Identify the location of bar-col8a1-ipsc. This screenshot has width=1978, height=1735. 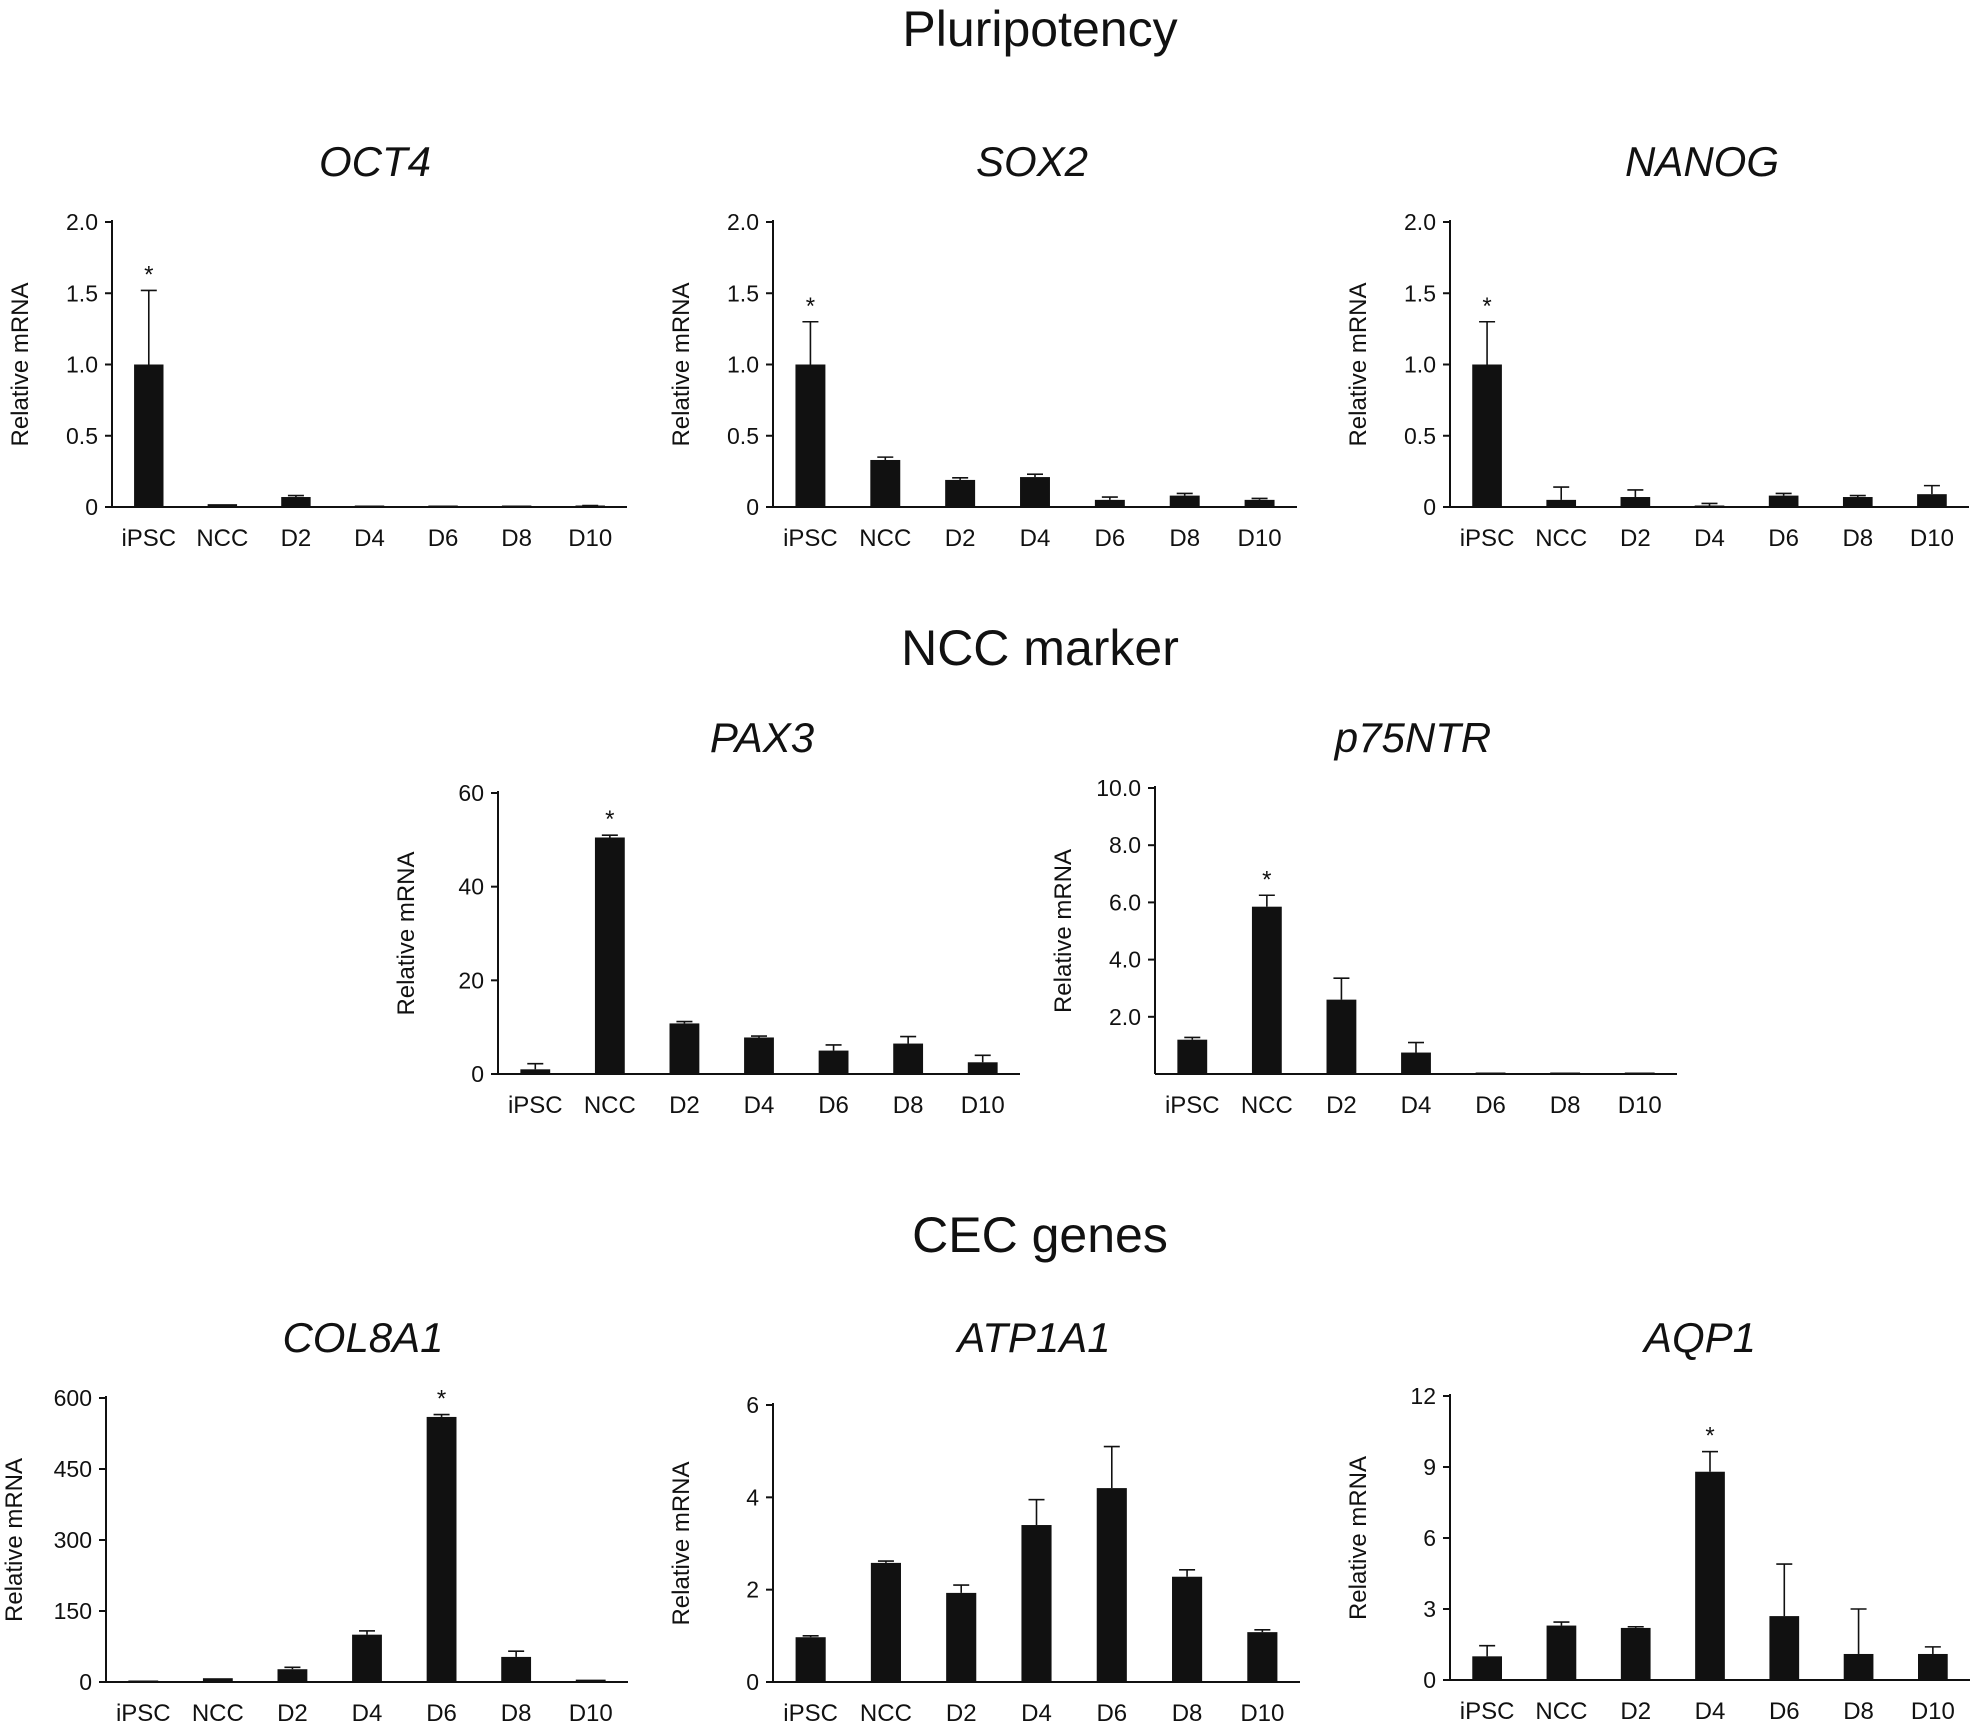
(143, 1681).